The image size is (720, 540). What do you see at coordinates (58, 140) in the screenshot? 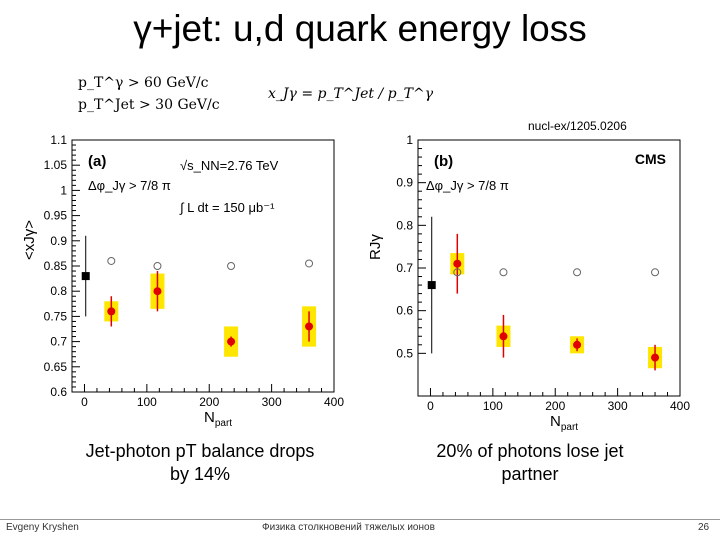
I see `panel-a-ytick-label: 1.1` at bounding box center [58, 140].